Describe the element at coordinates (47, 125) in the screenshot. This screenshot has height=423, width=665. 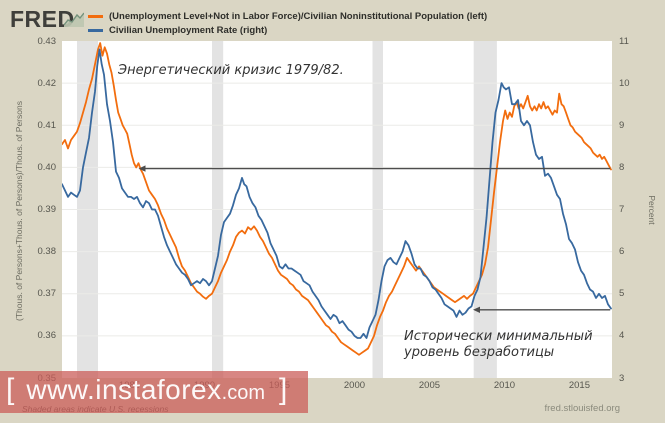
I see `y-axis-tick-left: 0.41` at that location.